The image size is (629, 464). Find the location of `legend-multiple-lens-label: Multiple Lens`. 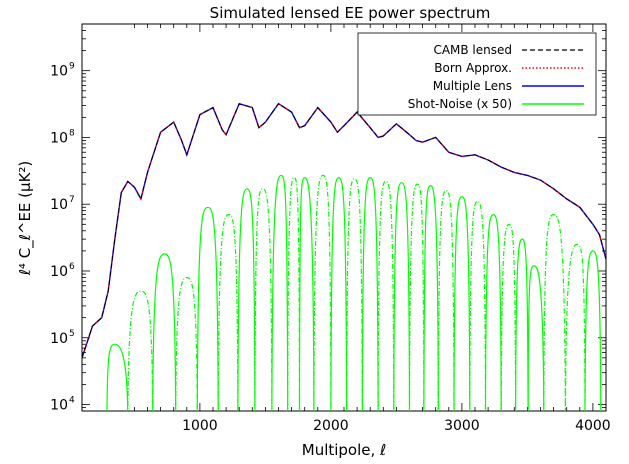

legend-multiple-lens-label: Multiple Lens is located at coordinates (472, 86).